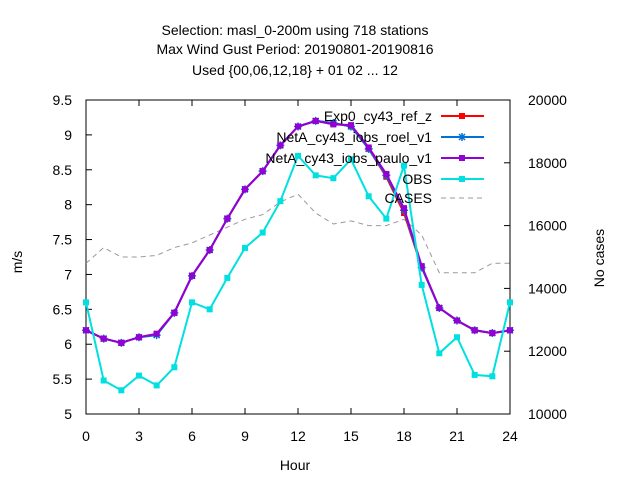 The width and height of the screenshot is (640, 480). What do you see at coordinates (68, 414) in the screenshot?
I see `y-tick-label: 5` at bounding box center [68, 414].